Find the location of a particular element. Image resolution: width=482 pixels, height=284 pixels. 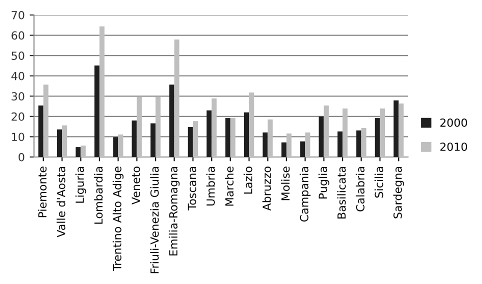

x-tick-label: Calabria is located at coordinates (360, 189).